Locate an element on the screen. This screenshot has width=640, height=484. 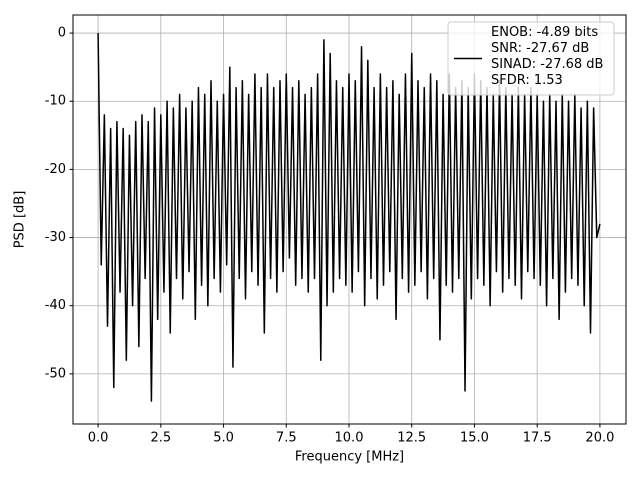
legend-box is located at coordinates (531, 58).